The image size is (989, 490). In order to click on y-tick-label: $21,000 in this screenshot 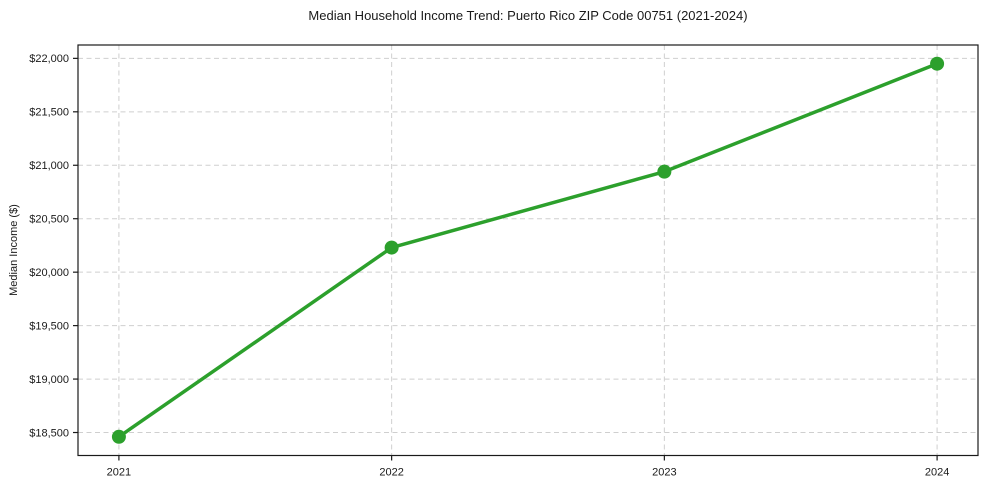, I will do `click(49, 166)`.